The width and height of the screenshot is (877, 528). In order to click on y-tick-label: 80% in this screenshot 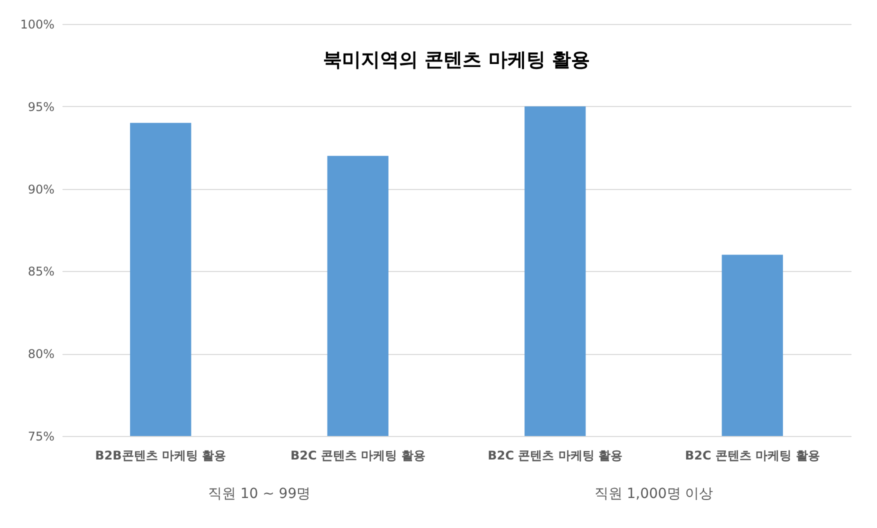, I will do `click(41, 354)`.